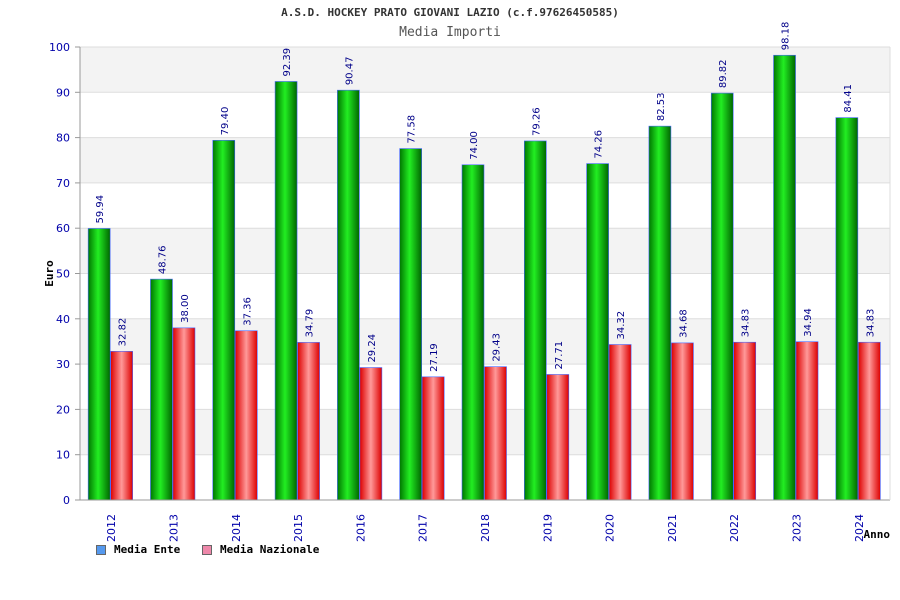  Describe the element at coordinates (672, 528) in the screenshot. I see `x-tick-label: 2021` at that location.